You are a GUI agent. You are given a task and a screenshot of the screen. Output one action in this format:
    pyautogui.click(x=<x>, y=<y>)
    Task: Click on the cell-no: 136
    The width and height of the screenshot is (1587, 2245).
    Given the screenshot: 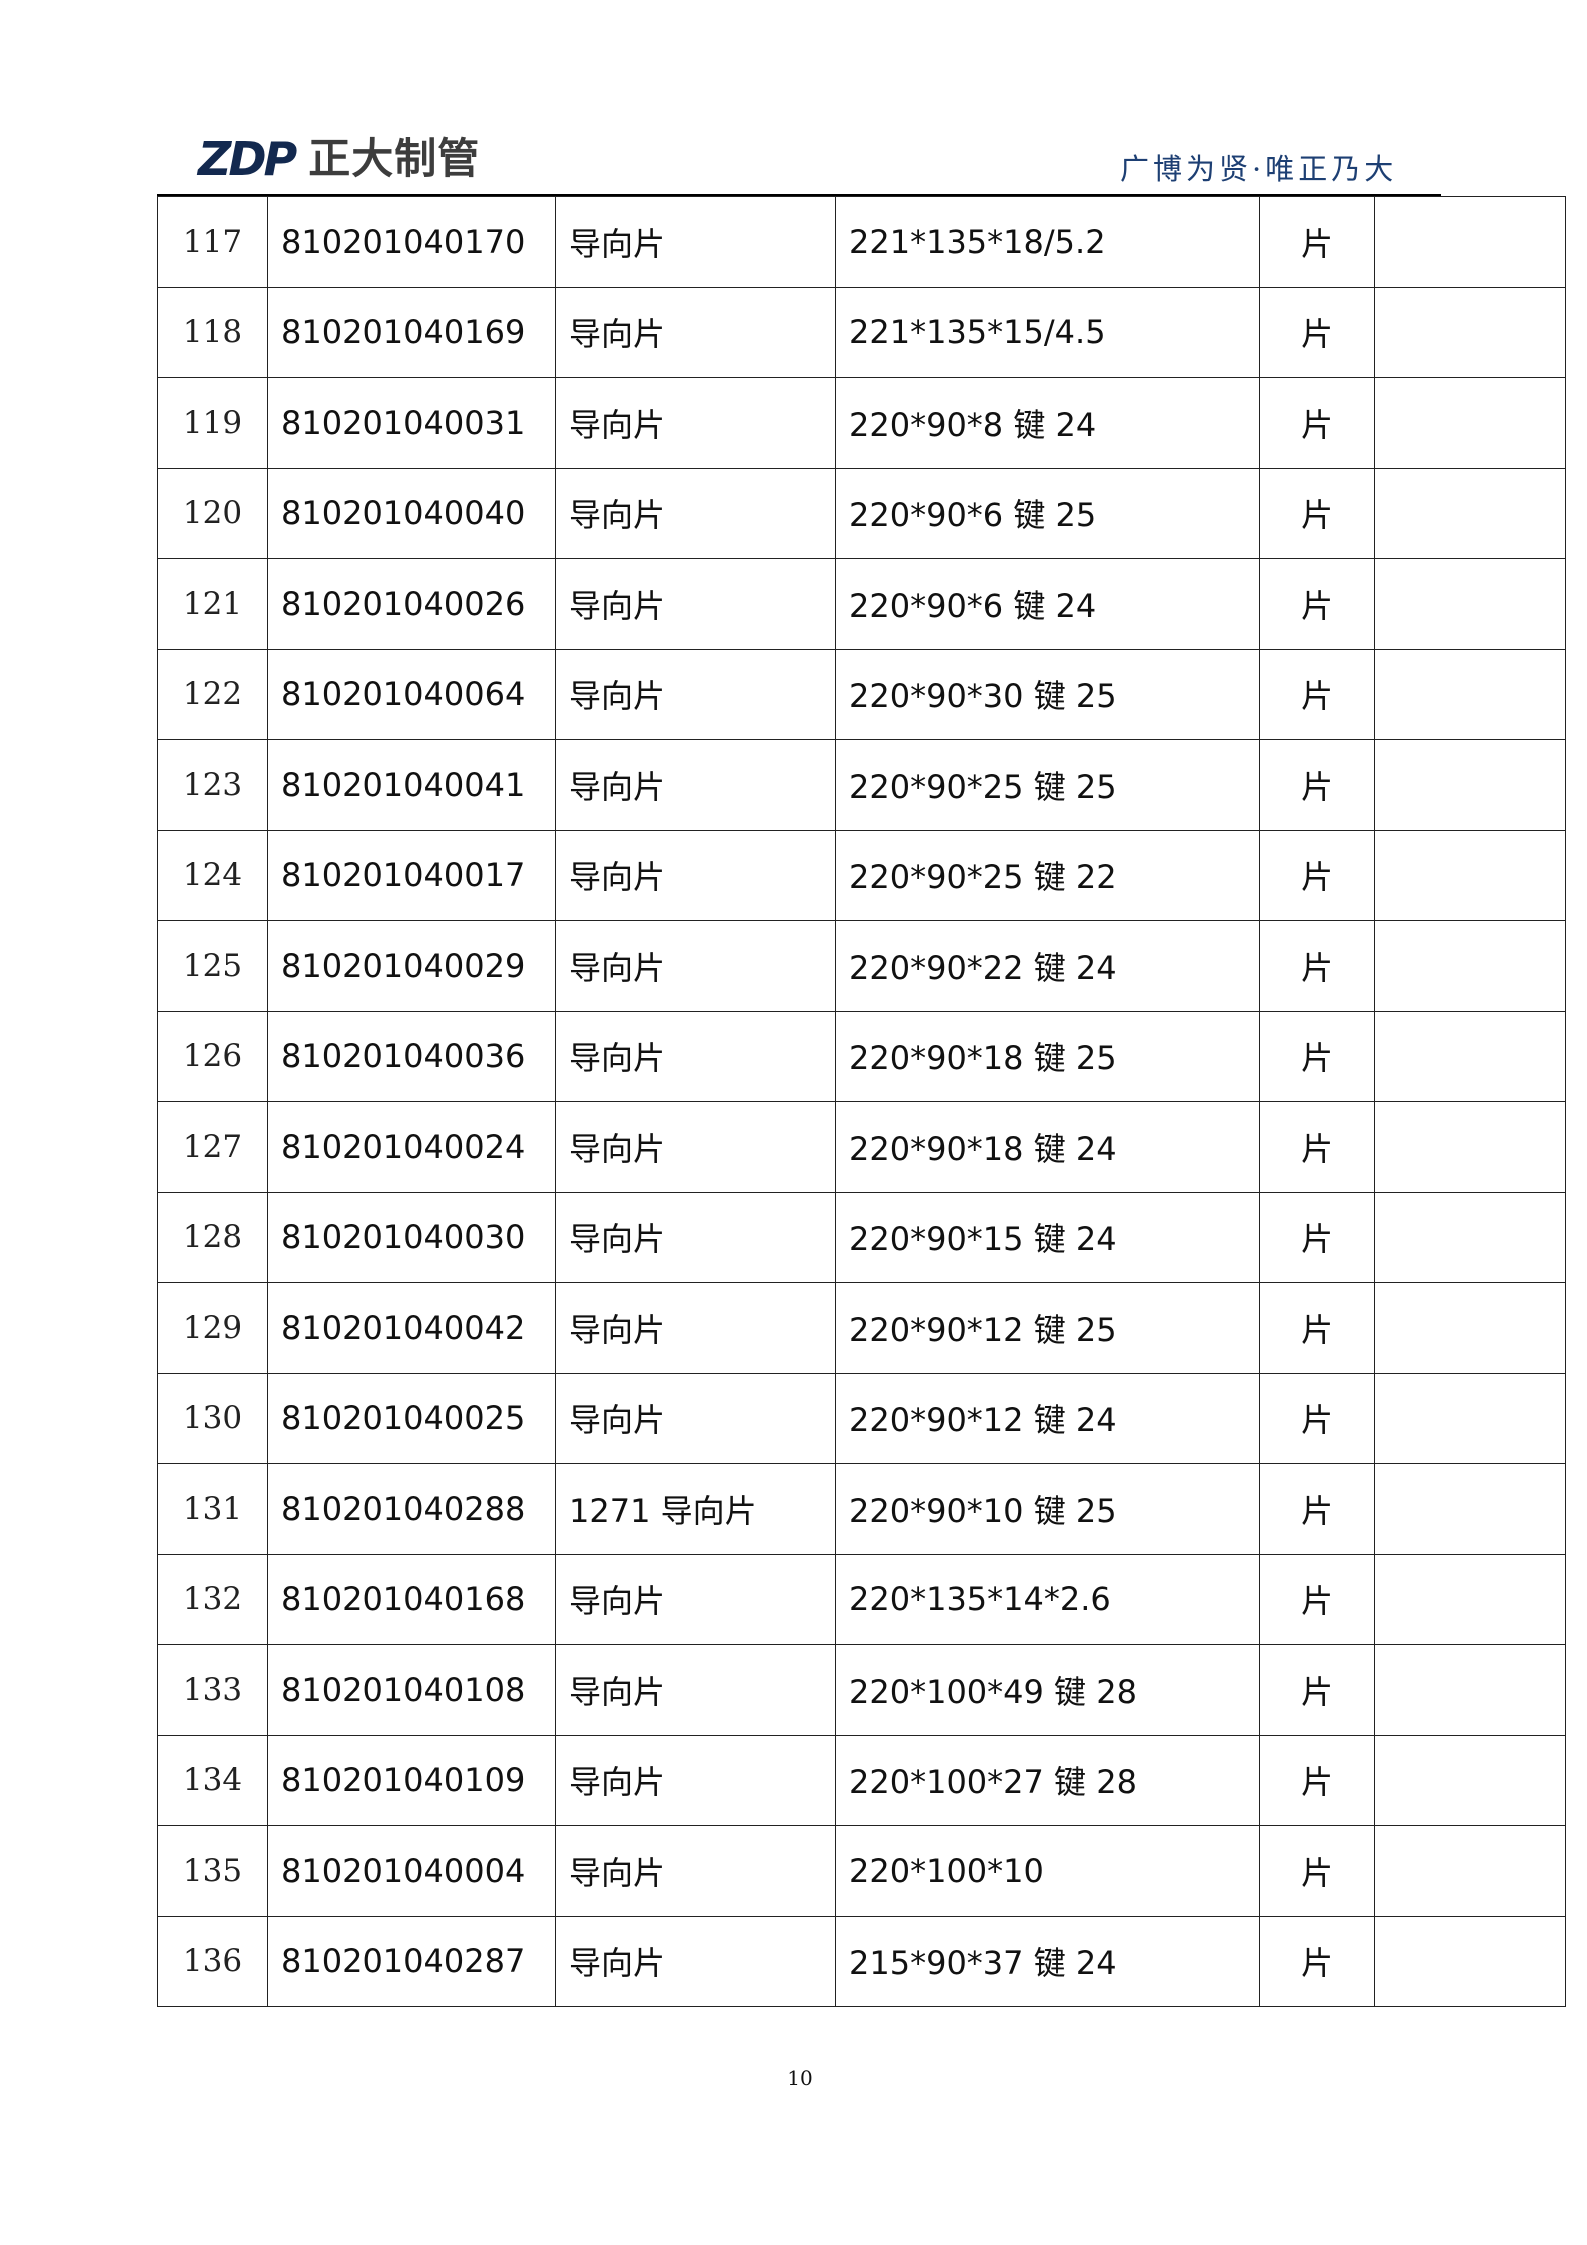 What is the action you would take?
    pyautogui.click(x=212, y=1961)
    